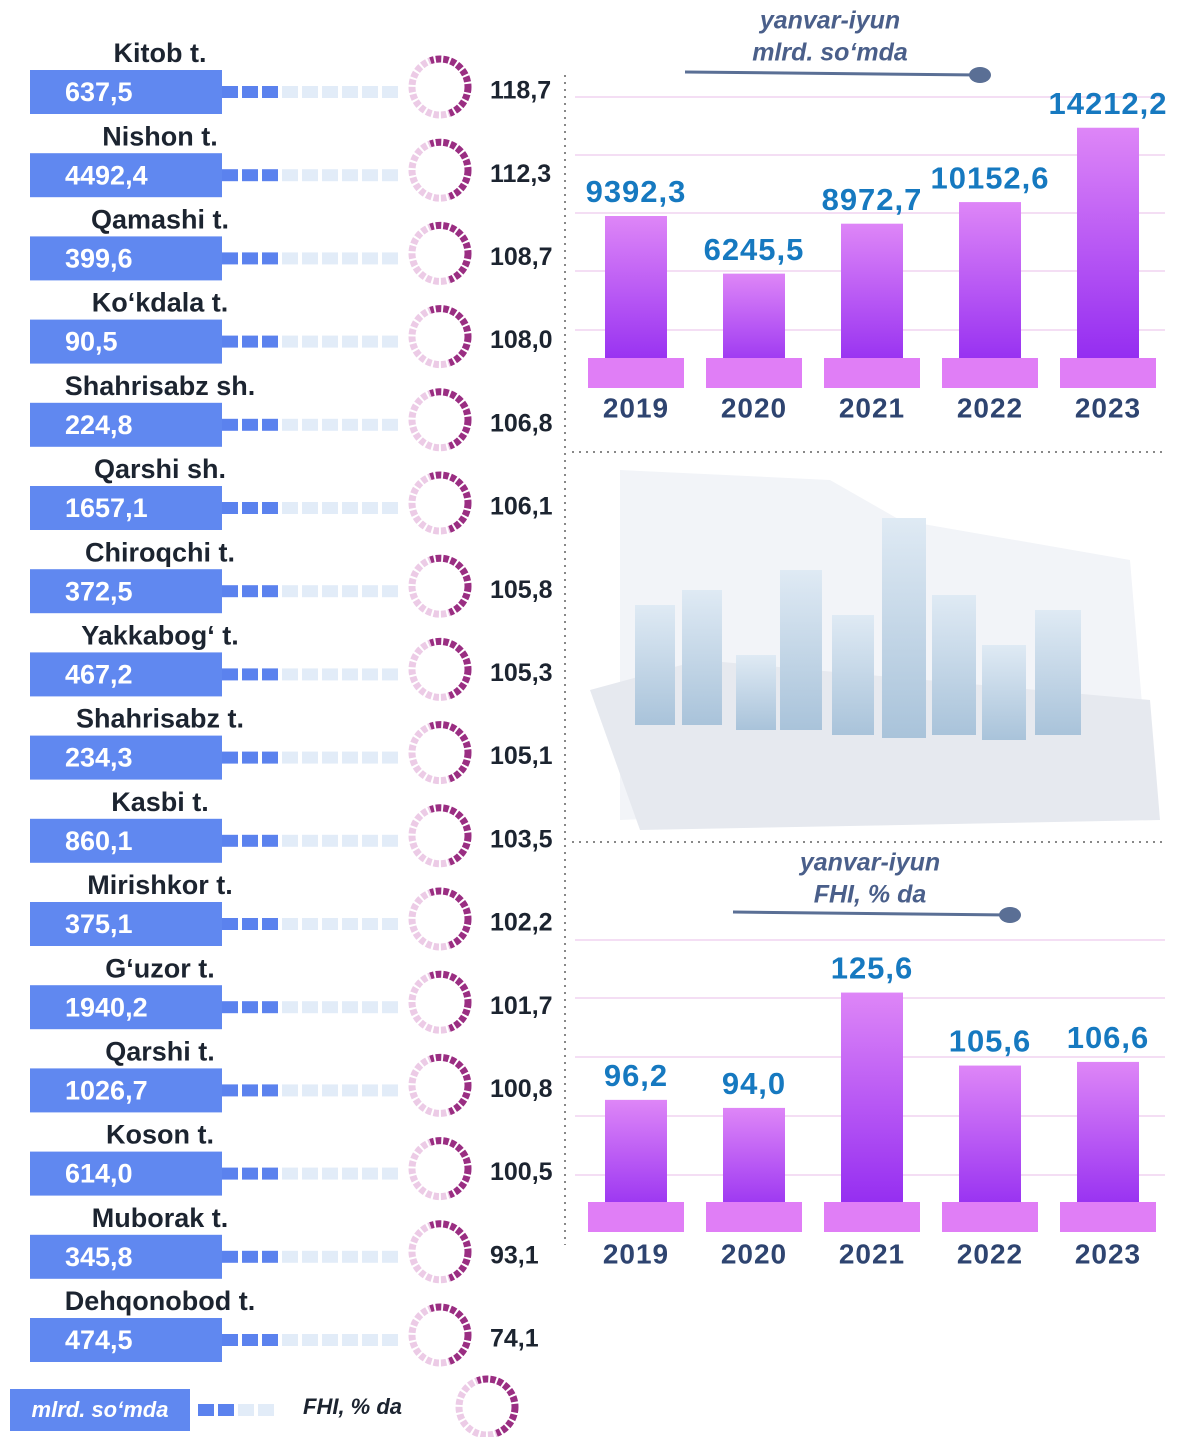 The image size is (1189, 1437). Describe the element at coordinates (106, 508) in the screenshot. I see `value-label: 1657,1` at that location.